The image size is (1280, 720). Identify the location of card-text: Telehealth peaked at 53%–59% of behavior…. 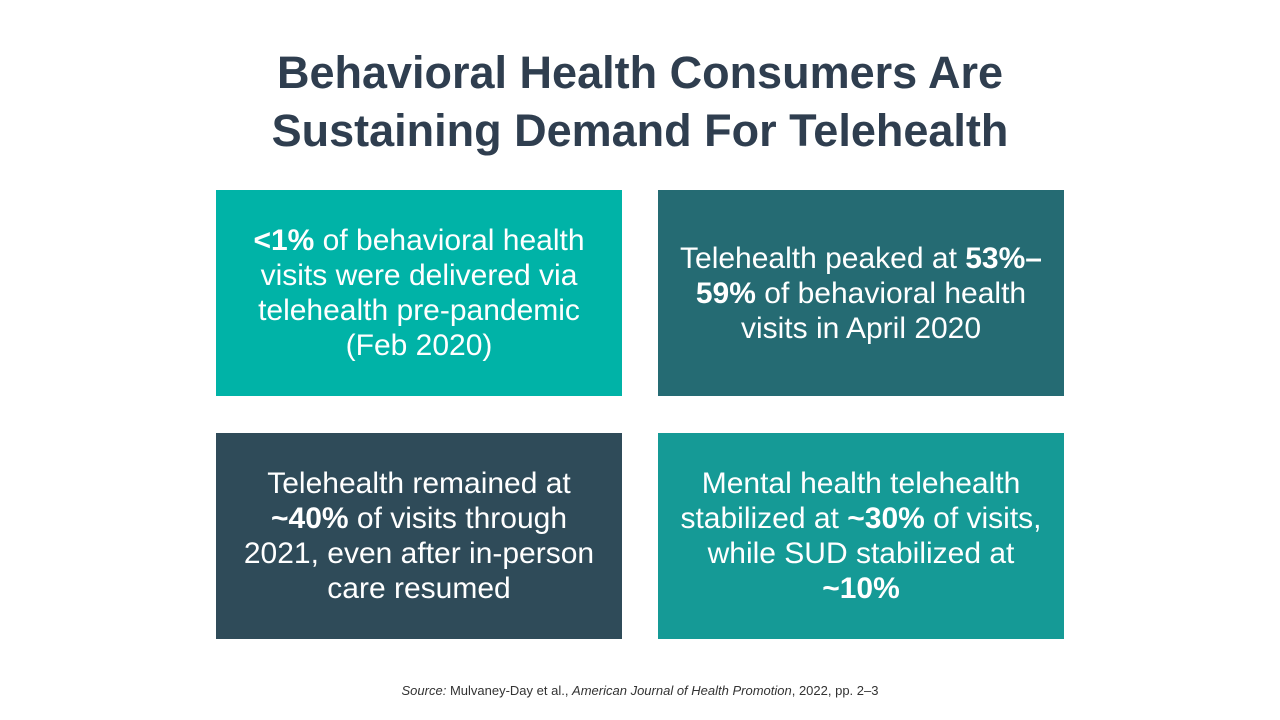
(861, 293).